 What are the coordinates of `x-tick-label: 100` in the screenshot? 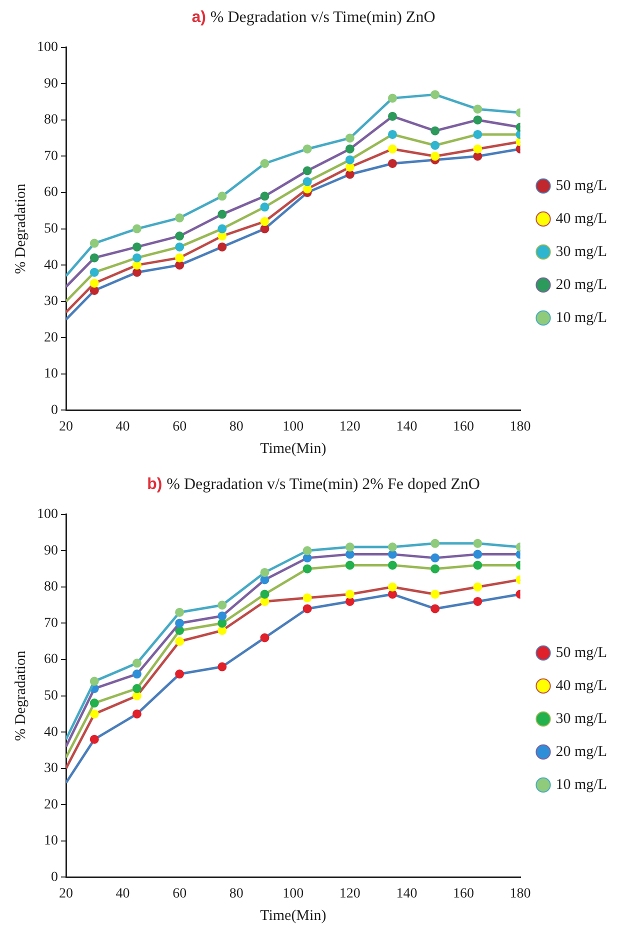 It's located at (293, 894).